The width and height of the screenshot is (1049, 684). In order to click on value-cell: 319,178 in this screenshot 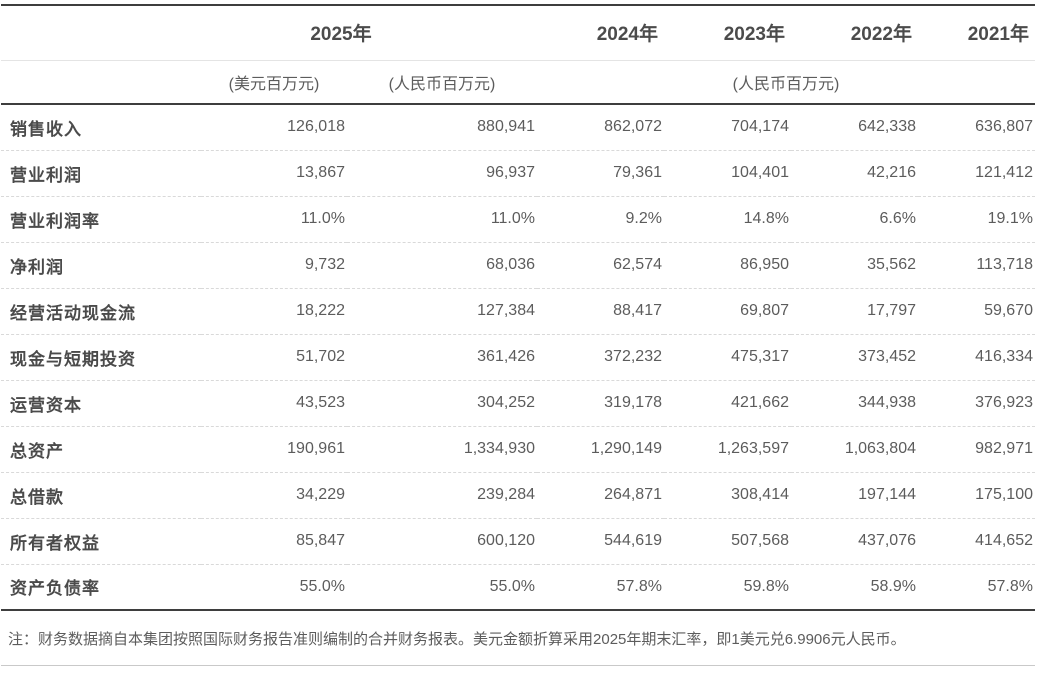, I will do `click(600, 403)`.